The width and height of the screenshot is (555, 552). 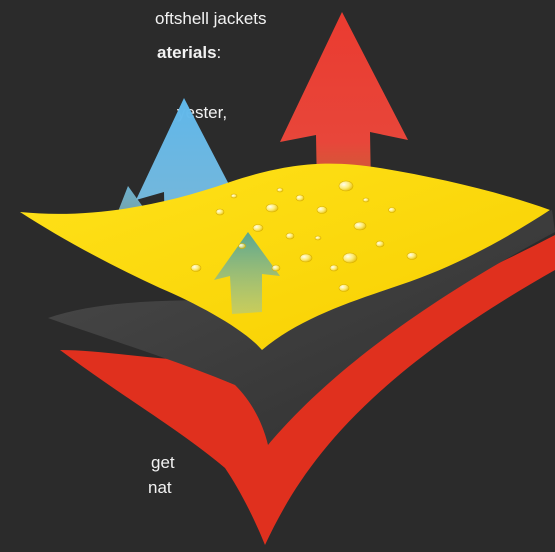 What do you see at coordinates (186, 190) in the screenshot?
I see `blue-arrow-large` at bounding box center [186, 190].